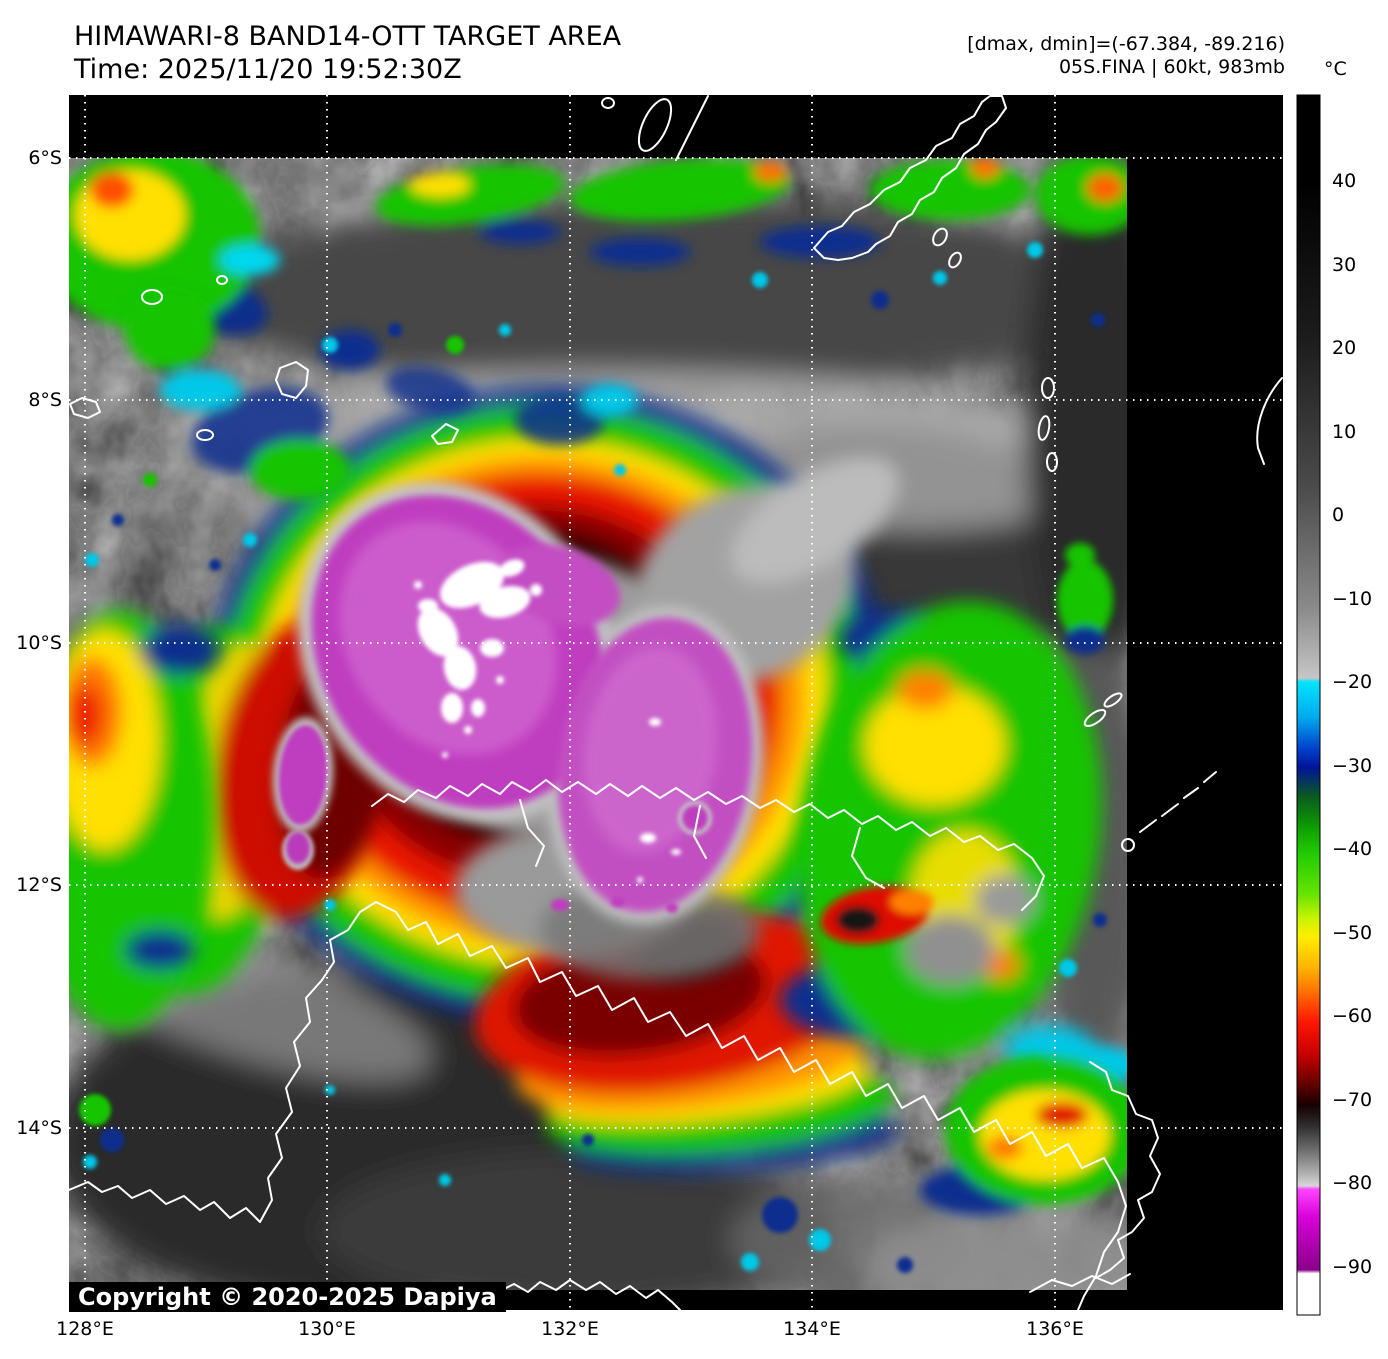  I want to click on lon-tick-label: 132°E, so click(570, 1329).